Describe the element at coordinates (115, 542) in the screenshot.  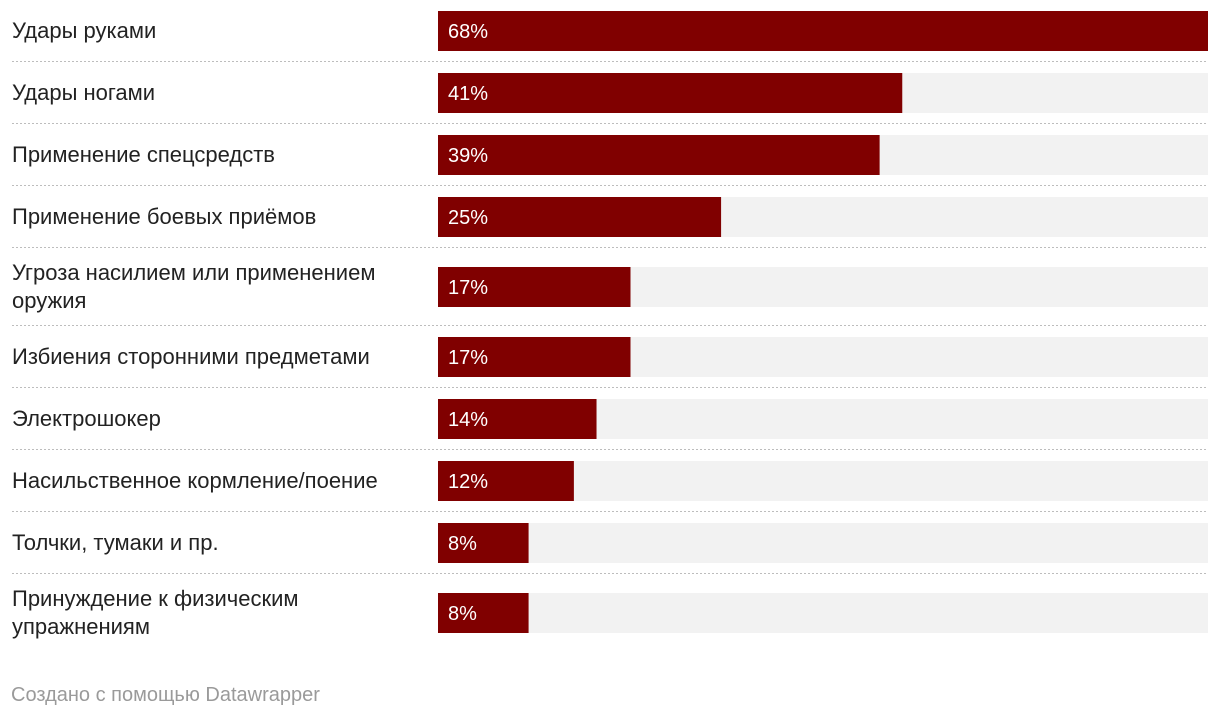
I see `category-label: Толчки, тумаки и пр.` at that location.